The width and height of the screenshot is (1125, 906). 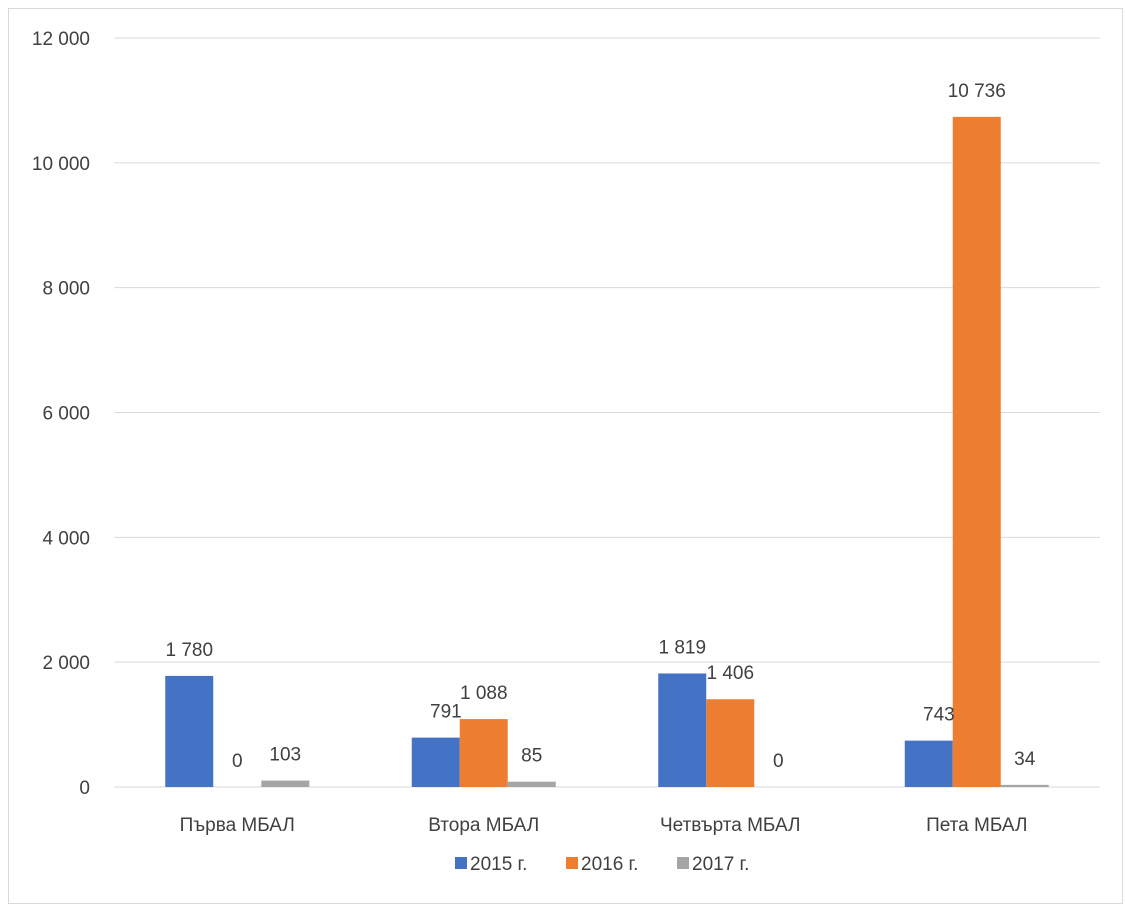 I want to click on legend: 2015 г. 2016 г. 2017 г., so click(x=602, y=864).